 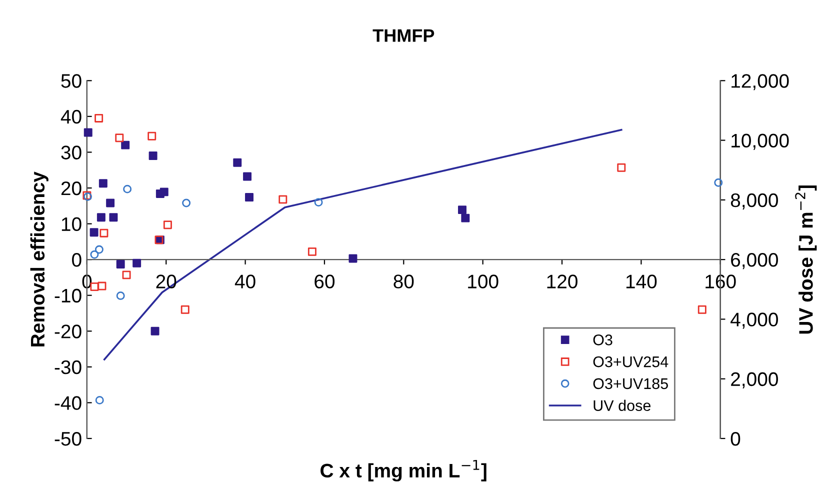 What do you see at coordinates (324, 281) in the screenshot?
I see `x-tick-label: 60` at bounding box center [324, 281].